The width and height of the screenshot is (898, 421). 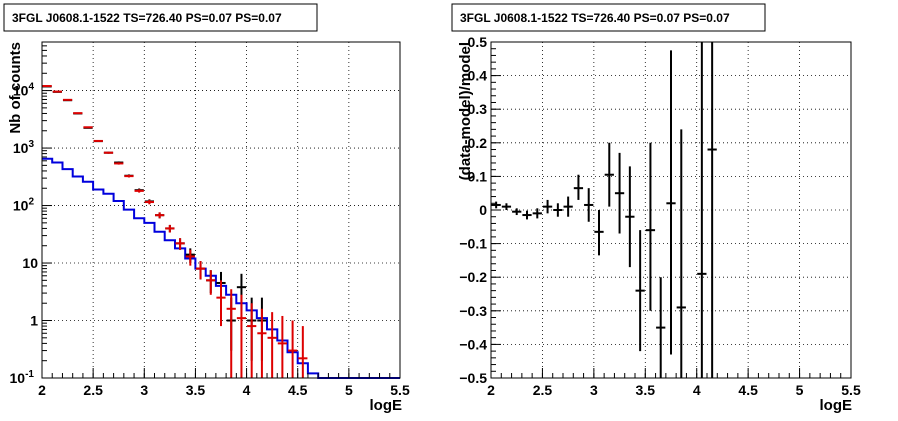 I want to click on right-x-axis-label: logE, so click(x=836, y=405).